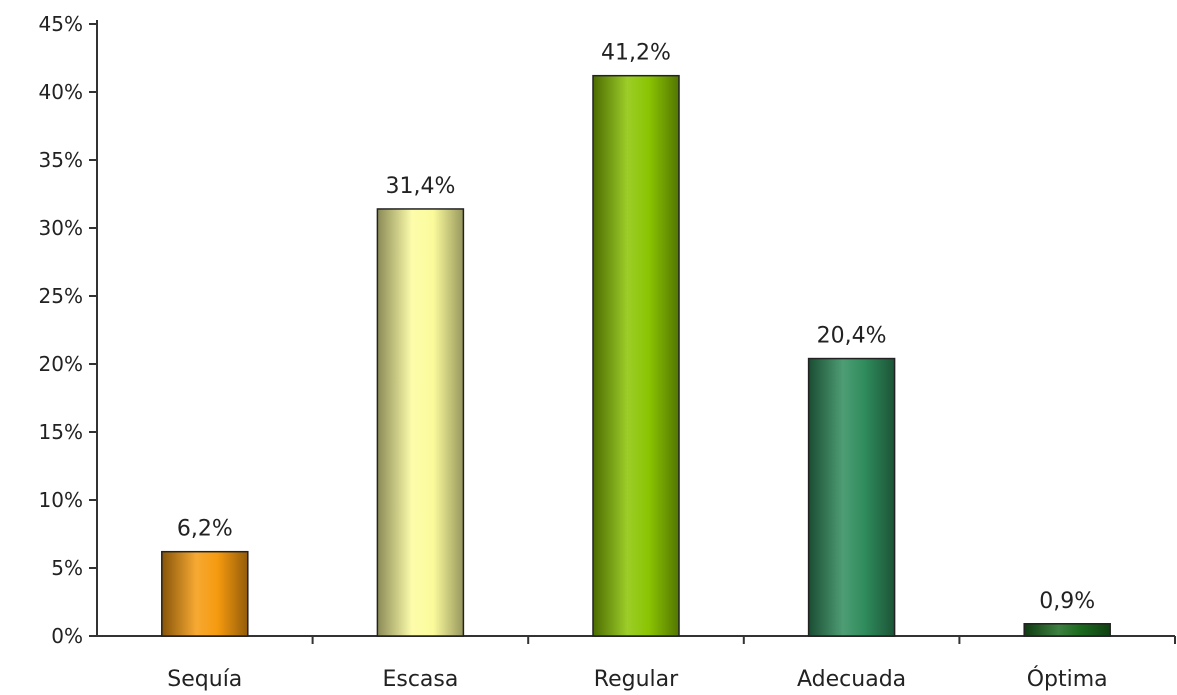 The image size is (1177, 695). I want to click on y-tick-label: 10%, so click(61, 500).